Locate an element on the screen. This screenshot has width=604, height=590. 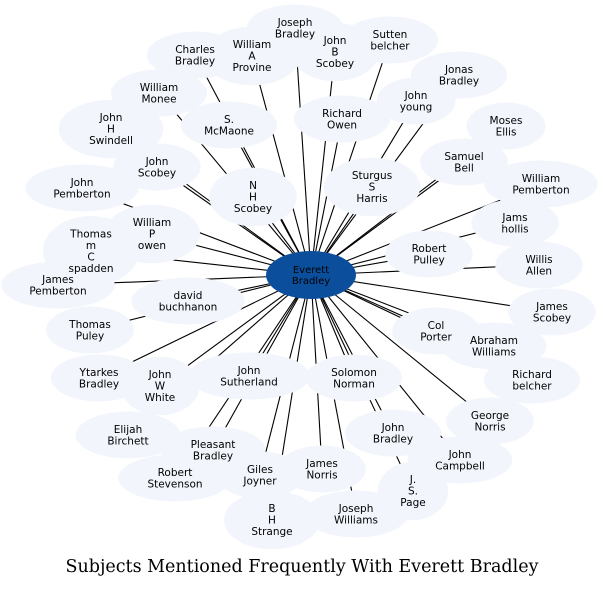
node-bubble-james-norris is located at coordinates (322, 469).